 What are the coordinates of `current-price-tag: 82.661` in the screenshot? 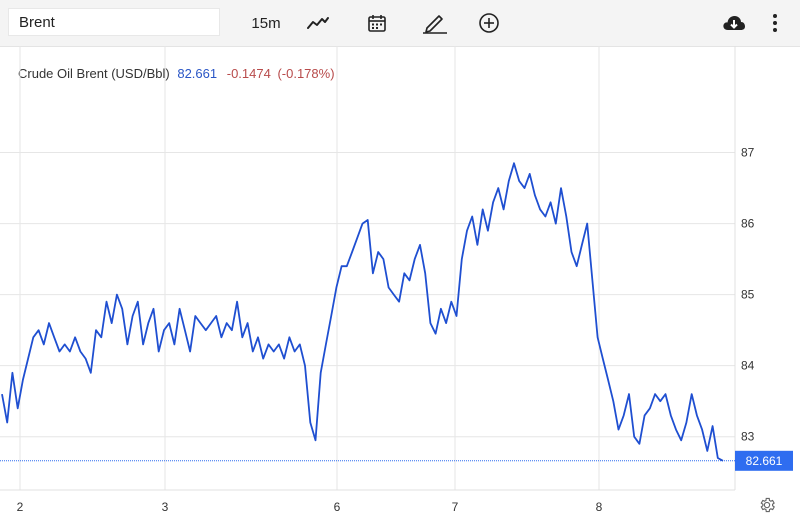 It's located at (764, 460).